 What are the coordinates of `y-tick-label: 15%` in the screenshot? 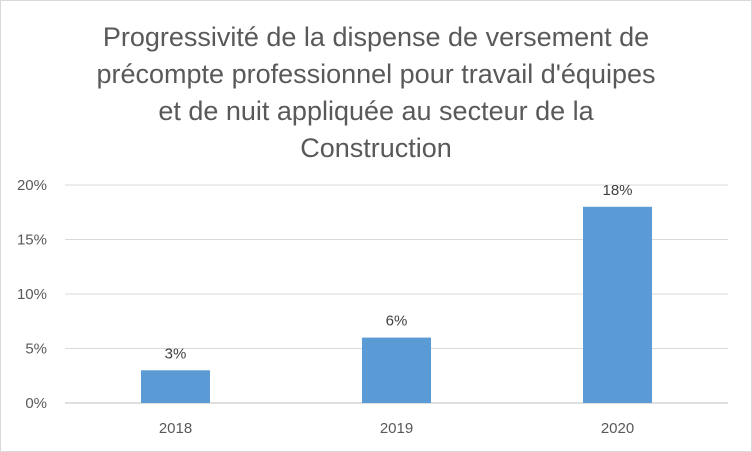 It's located at (32, 240).